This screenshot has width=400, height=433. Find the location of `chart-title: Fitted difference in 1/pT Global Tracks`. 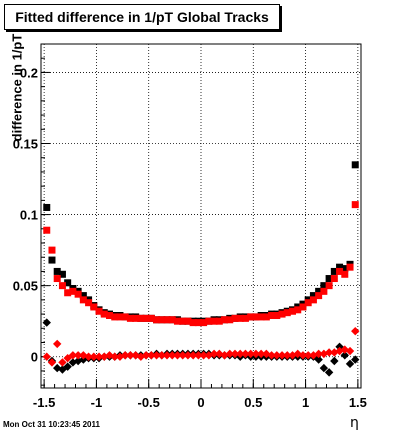

chart-title: Fitted difference in 1/pT Global Tracks is located at coordinates (142, 17).